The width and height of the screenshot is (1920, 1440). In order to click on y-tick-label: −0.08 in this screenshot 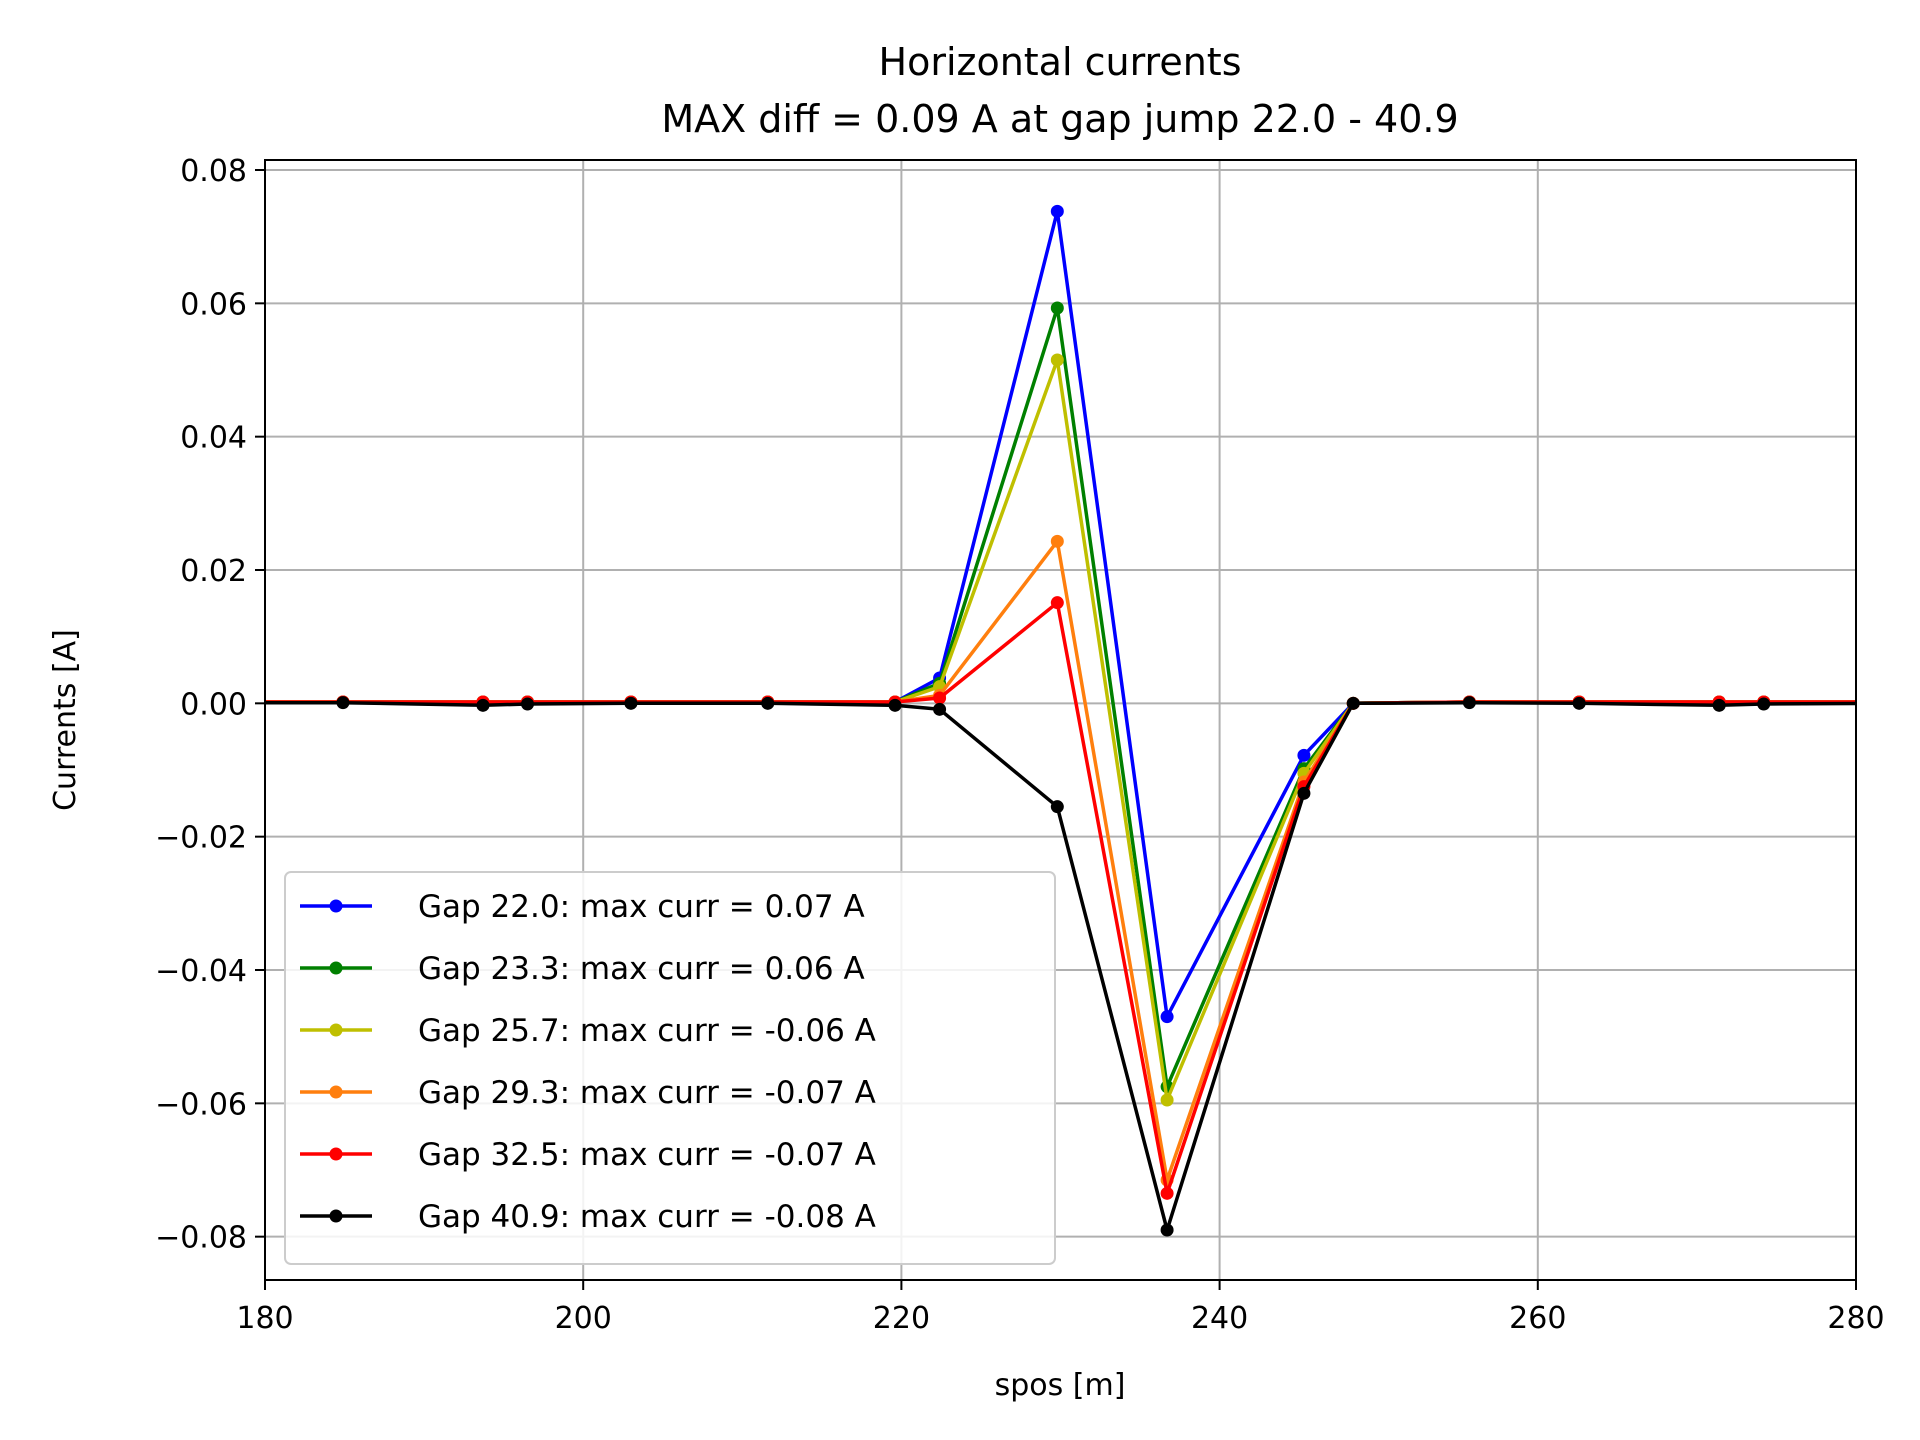, I will do `click(201, 1238)`.